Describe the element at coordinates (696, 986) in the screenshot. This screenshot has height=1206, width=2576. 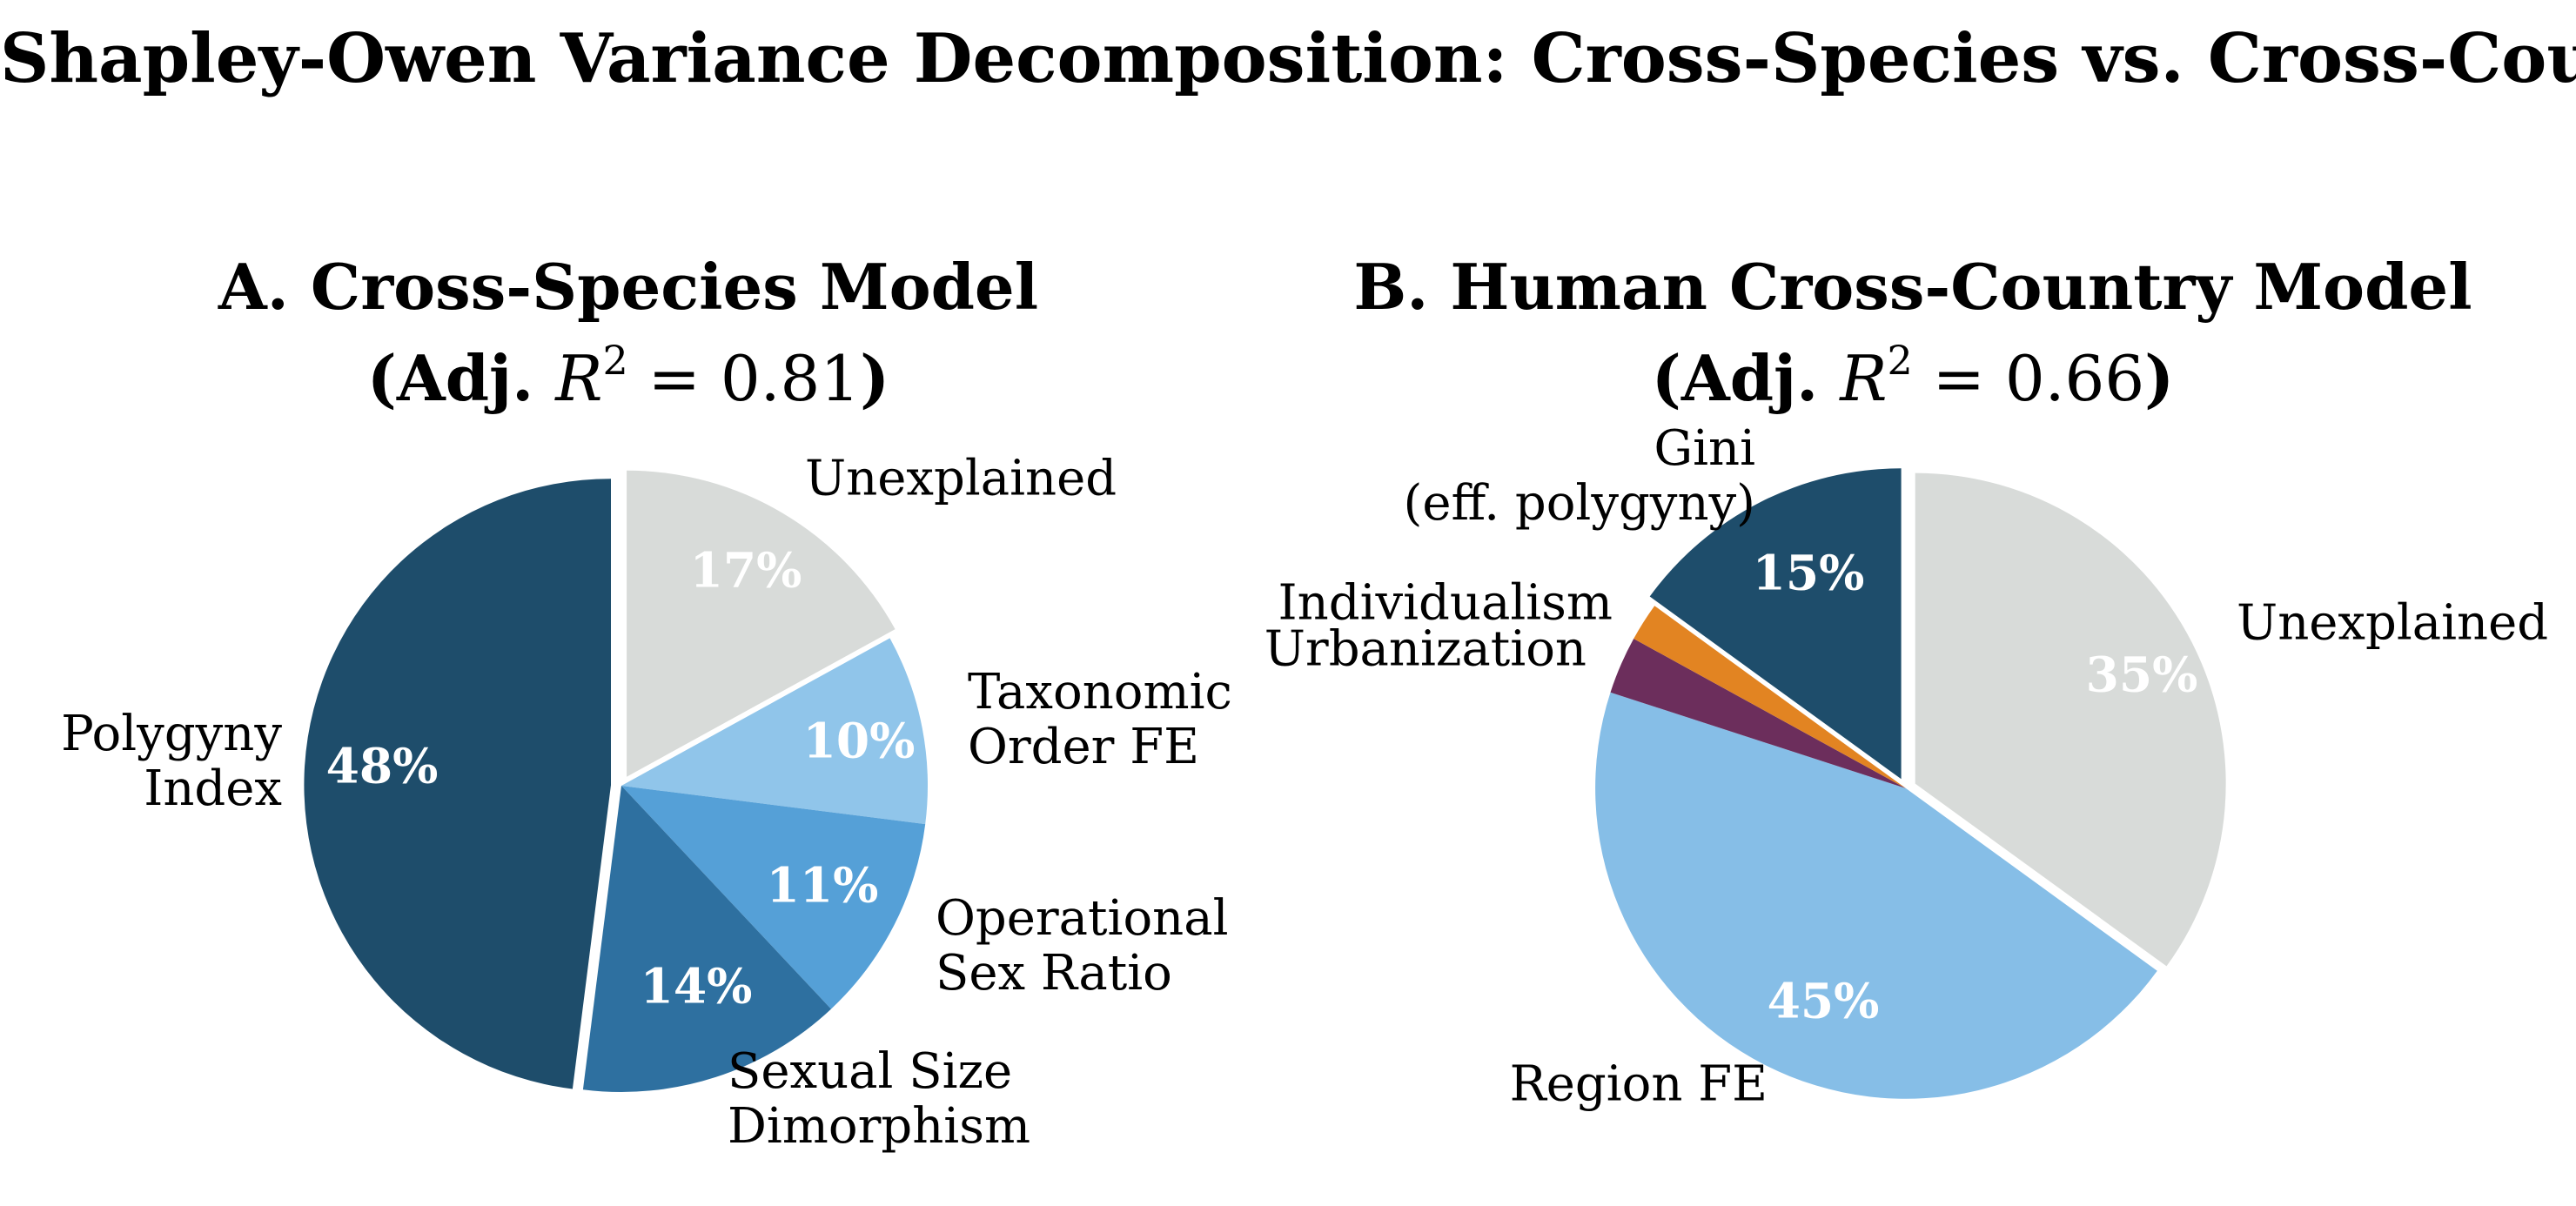
I see `pct-label-sexual-size-dimorphism-a: 14%` at that location.